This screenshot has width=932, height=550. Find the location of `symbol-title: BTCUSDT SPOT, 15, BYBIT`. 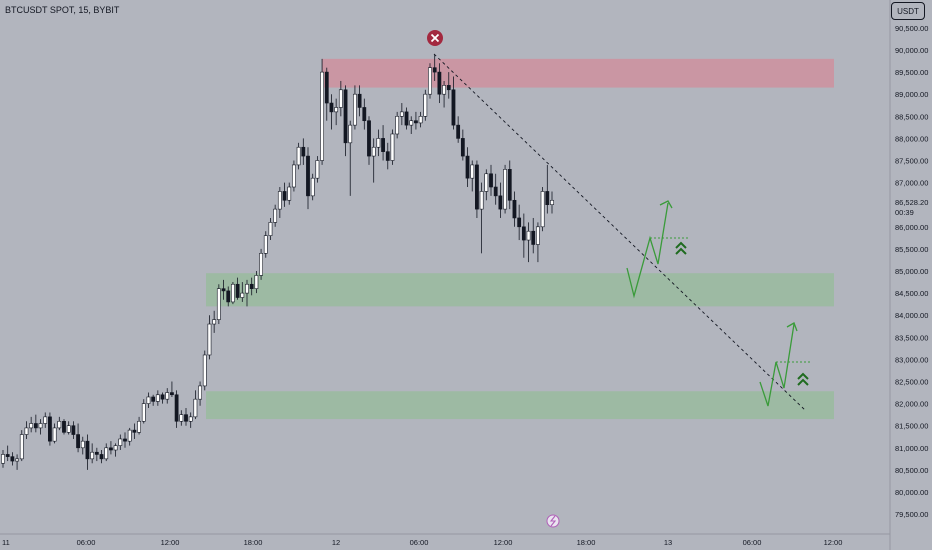

symbol-title: BTCUSDT SPOT, 15, BYBIT is located at coordinates (62, 10).